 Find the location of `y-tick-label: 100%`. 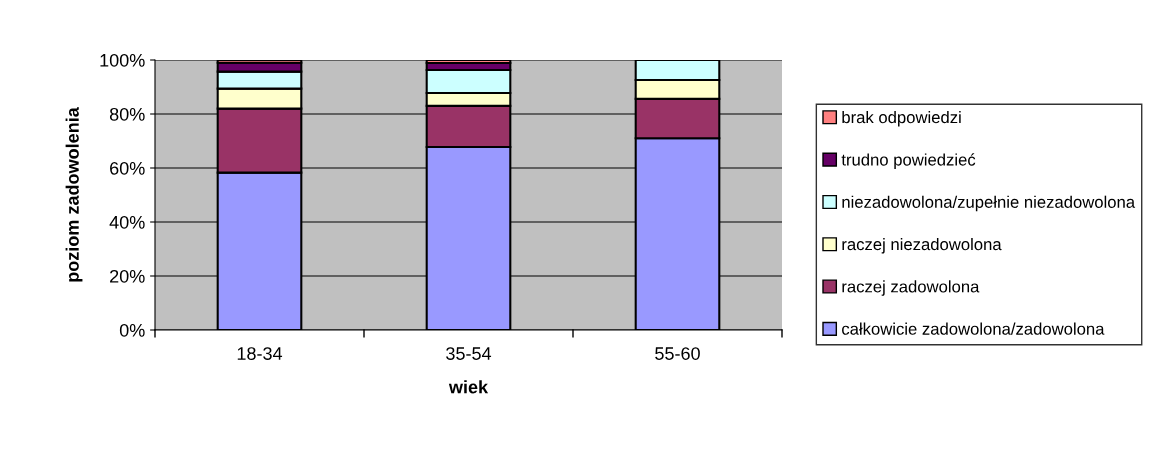

y-tick-label: 100% is located at coordinates (122, 60).